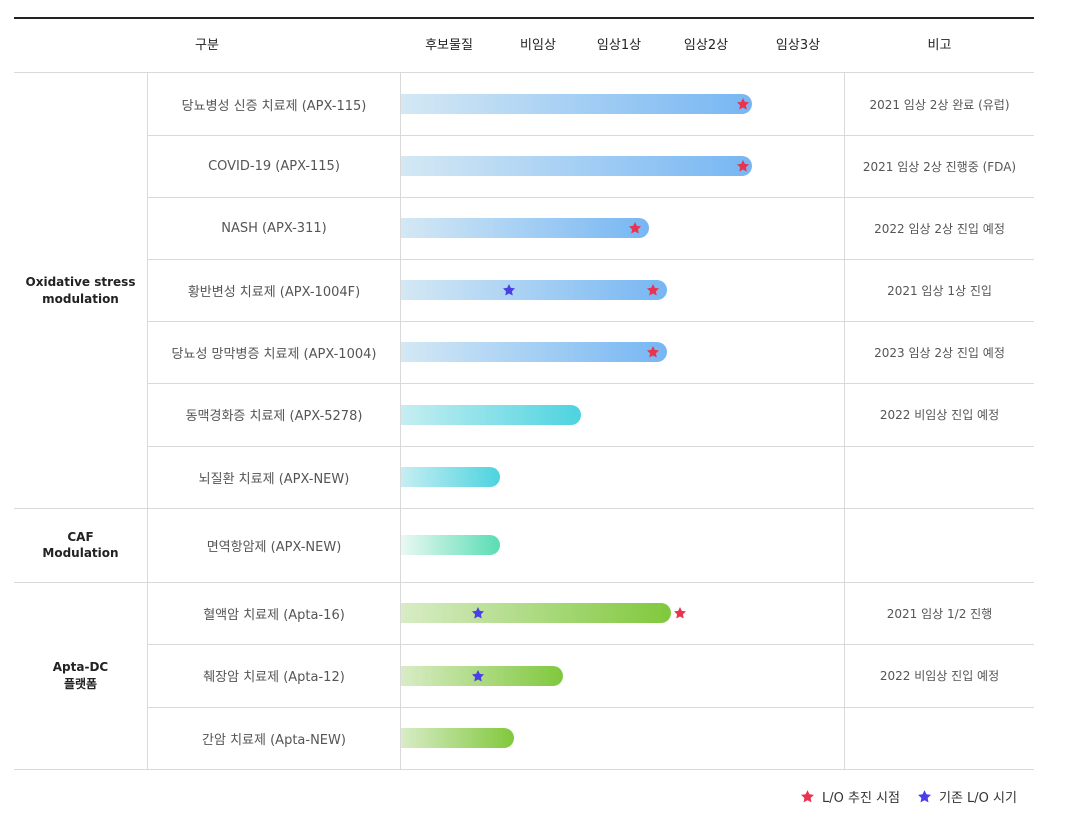  I want to click on header-stage-preclinical: 비임상, so click(538, 45).